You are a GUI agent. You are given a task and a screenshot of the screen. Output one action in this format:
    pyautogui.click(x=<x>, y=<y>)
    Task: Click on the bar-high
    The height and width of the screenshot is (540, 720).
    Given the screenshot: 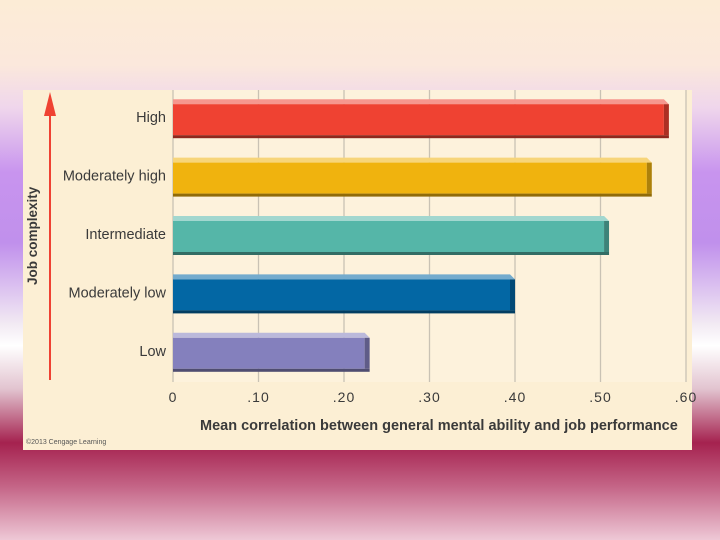 What is the action you would take?
    pyautogui.click(x=421, y=119)
    